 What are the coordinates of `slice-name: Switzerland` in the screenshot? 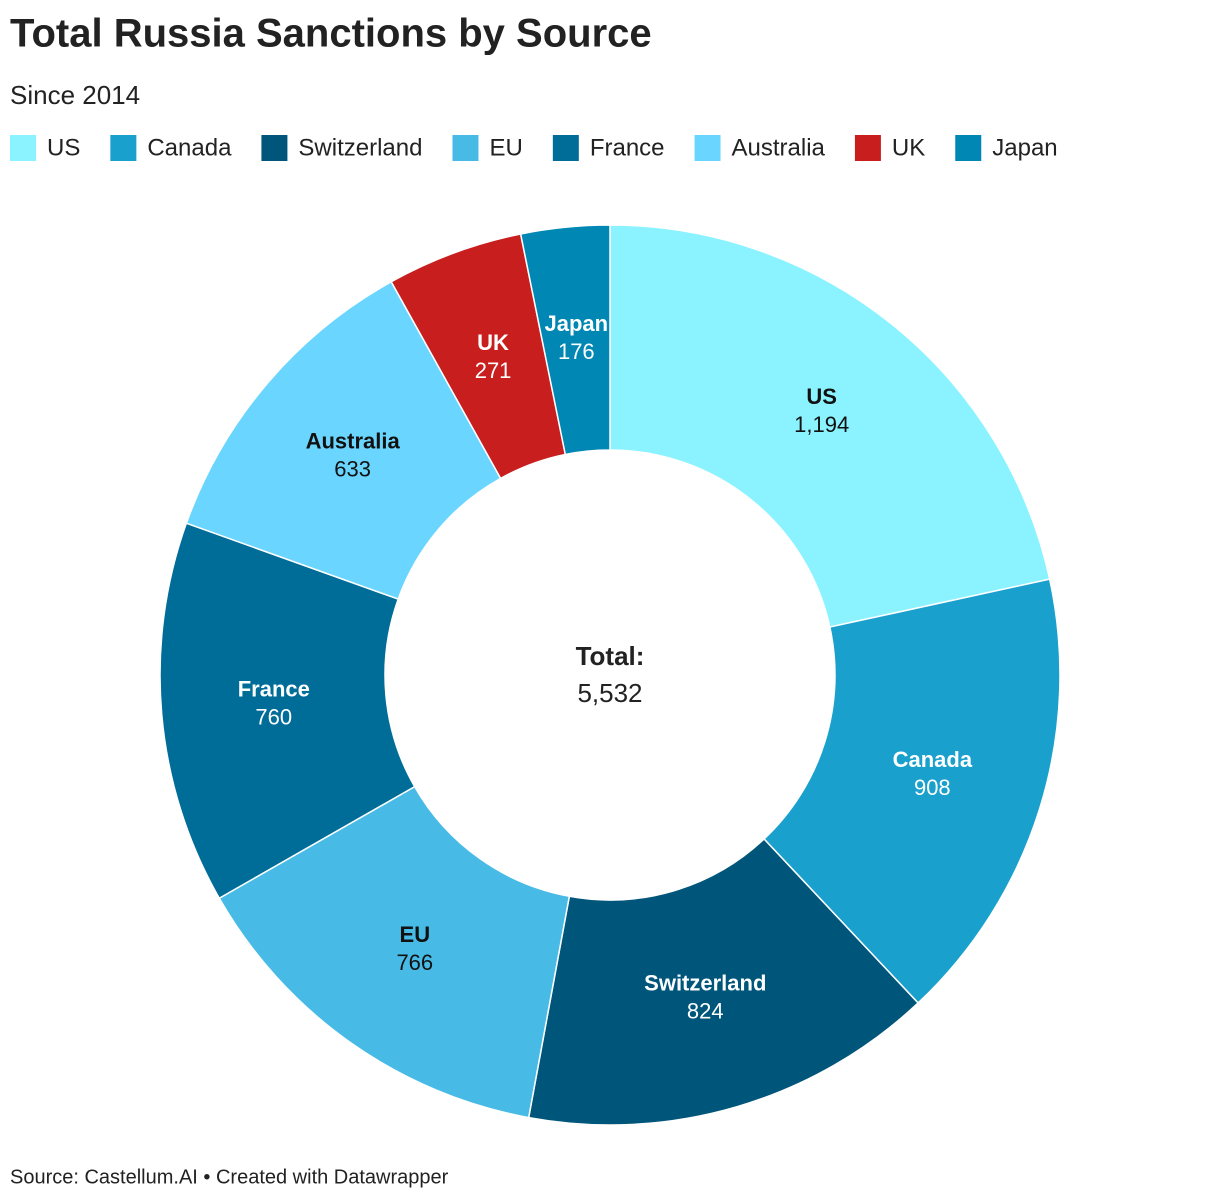 It's located at (705, 983).